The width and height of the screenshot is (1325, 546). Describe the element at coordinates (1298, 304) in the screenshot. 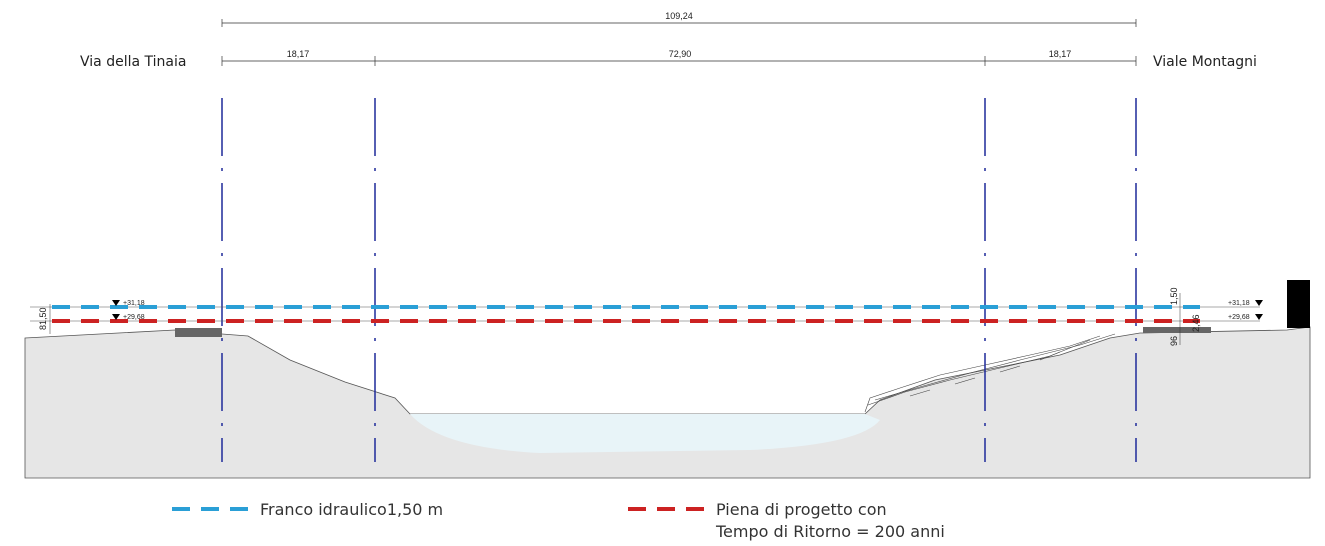

I see `right-building` at that location.